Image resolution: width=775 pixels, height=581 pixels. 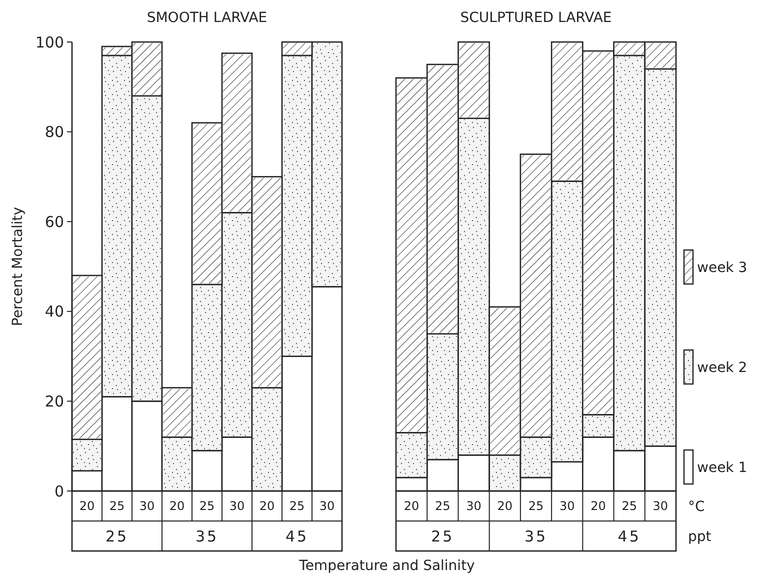 What do you see at coordinates (700, 536) in the screenshot?
I see `text: ppt` at bounding box center [700, 536].